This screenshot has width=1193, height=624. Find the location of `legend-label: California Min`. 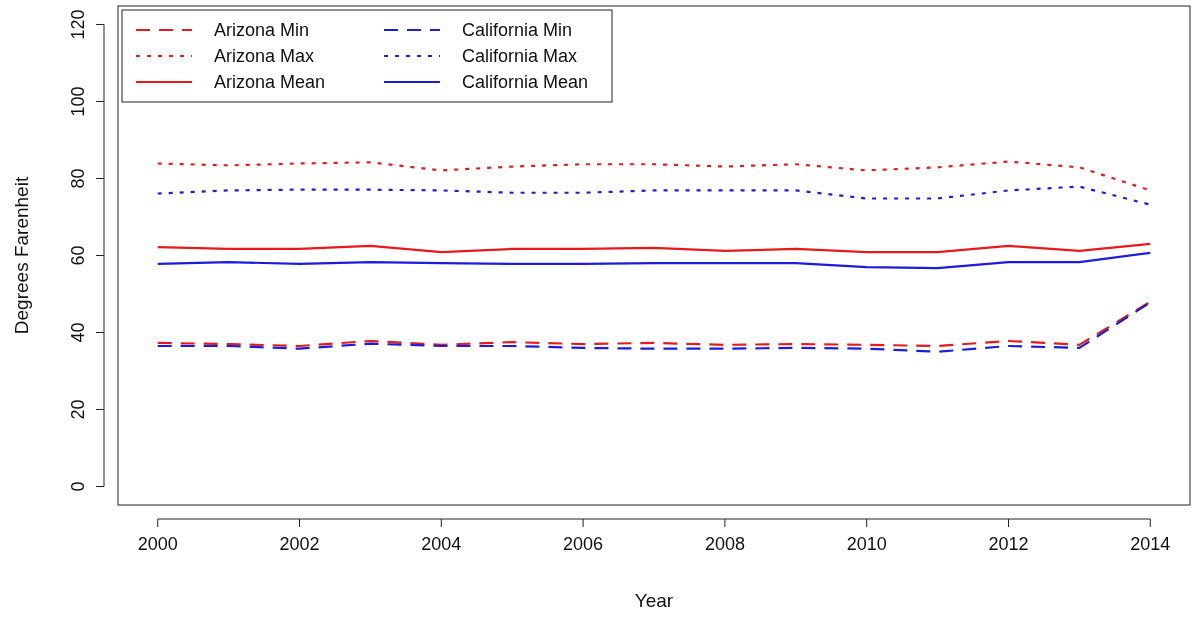

legend-label: California Min is located at coordinates (517, 30).